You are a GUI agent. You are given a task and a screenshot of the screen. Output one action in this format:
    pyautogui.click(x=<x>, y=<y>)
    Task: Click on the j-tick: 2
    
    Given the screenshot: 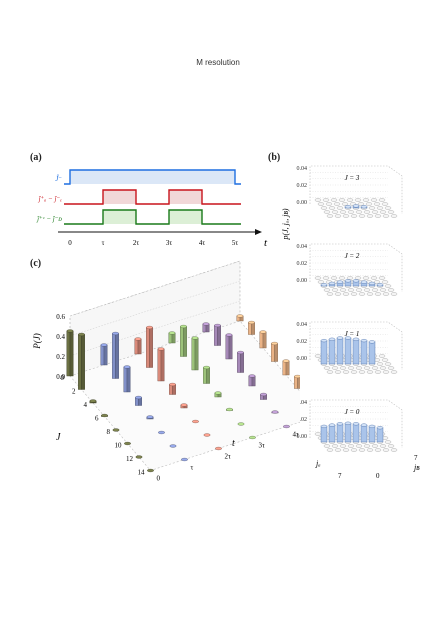 What is the action you would take?
    pyautogui.click(x=74, y=392)
    